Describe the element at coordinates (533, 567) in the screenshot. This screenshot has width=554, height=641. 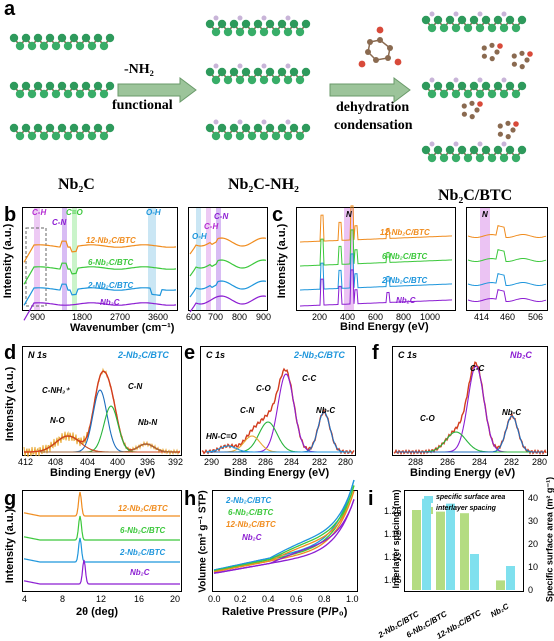
I see `bars-ytick-right: 10` at that location.